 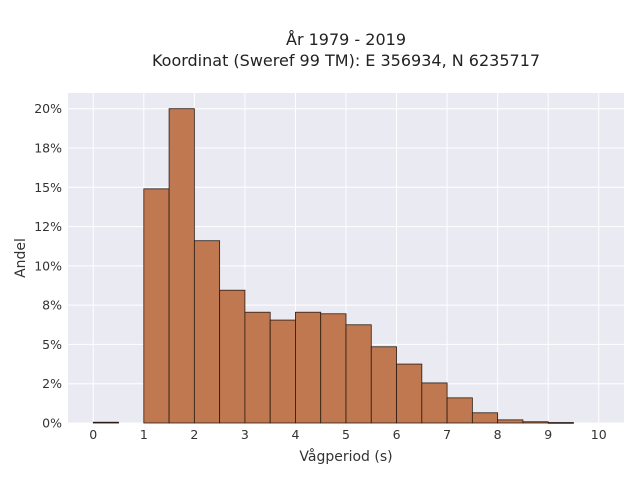 What do you see at coordinates (447, 434) in the screenshot?
I see `x-tick-label: 7` at bounding box center [447, 434].